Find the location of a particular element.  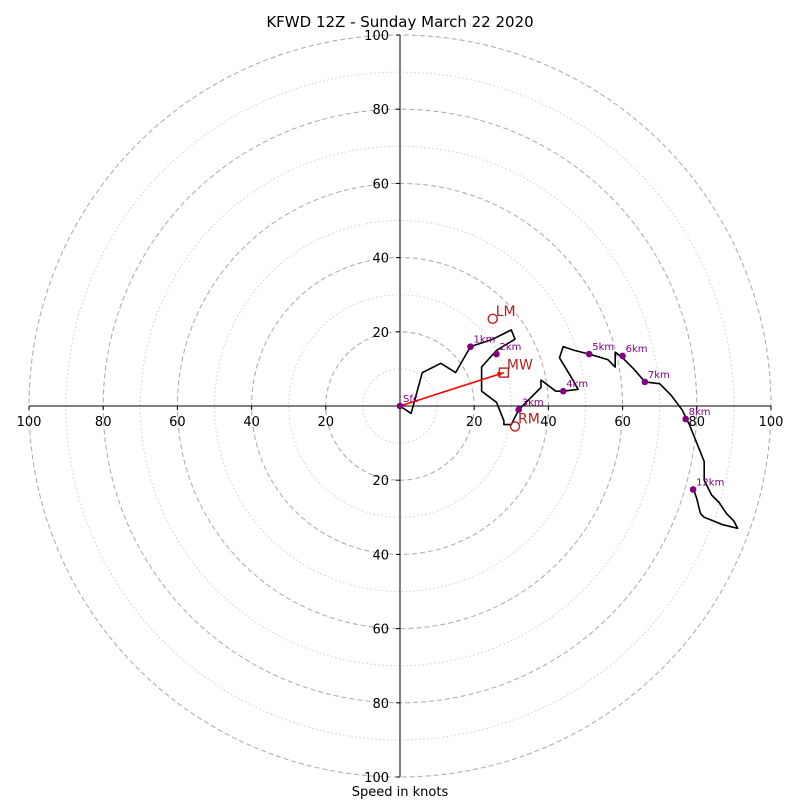

height-marker-label: 3km is located at coordinates (533, 403).